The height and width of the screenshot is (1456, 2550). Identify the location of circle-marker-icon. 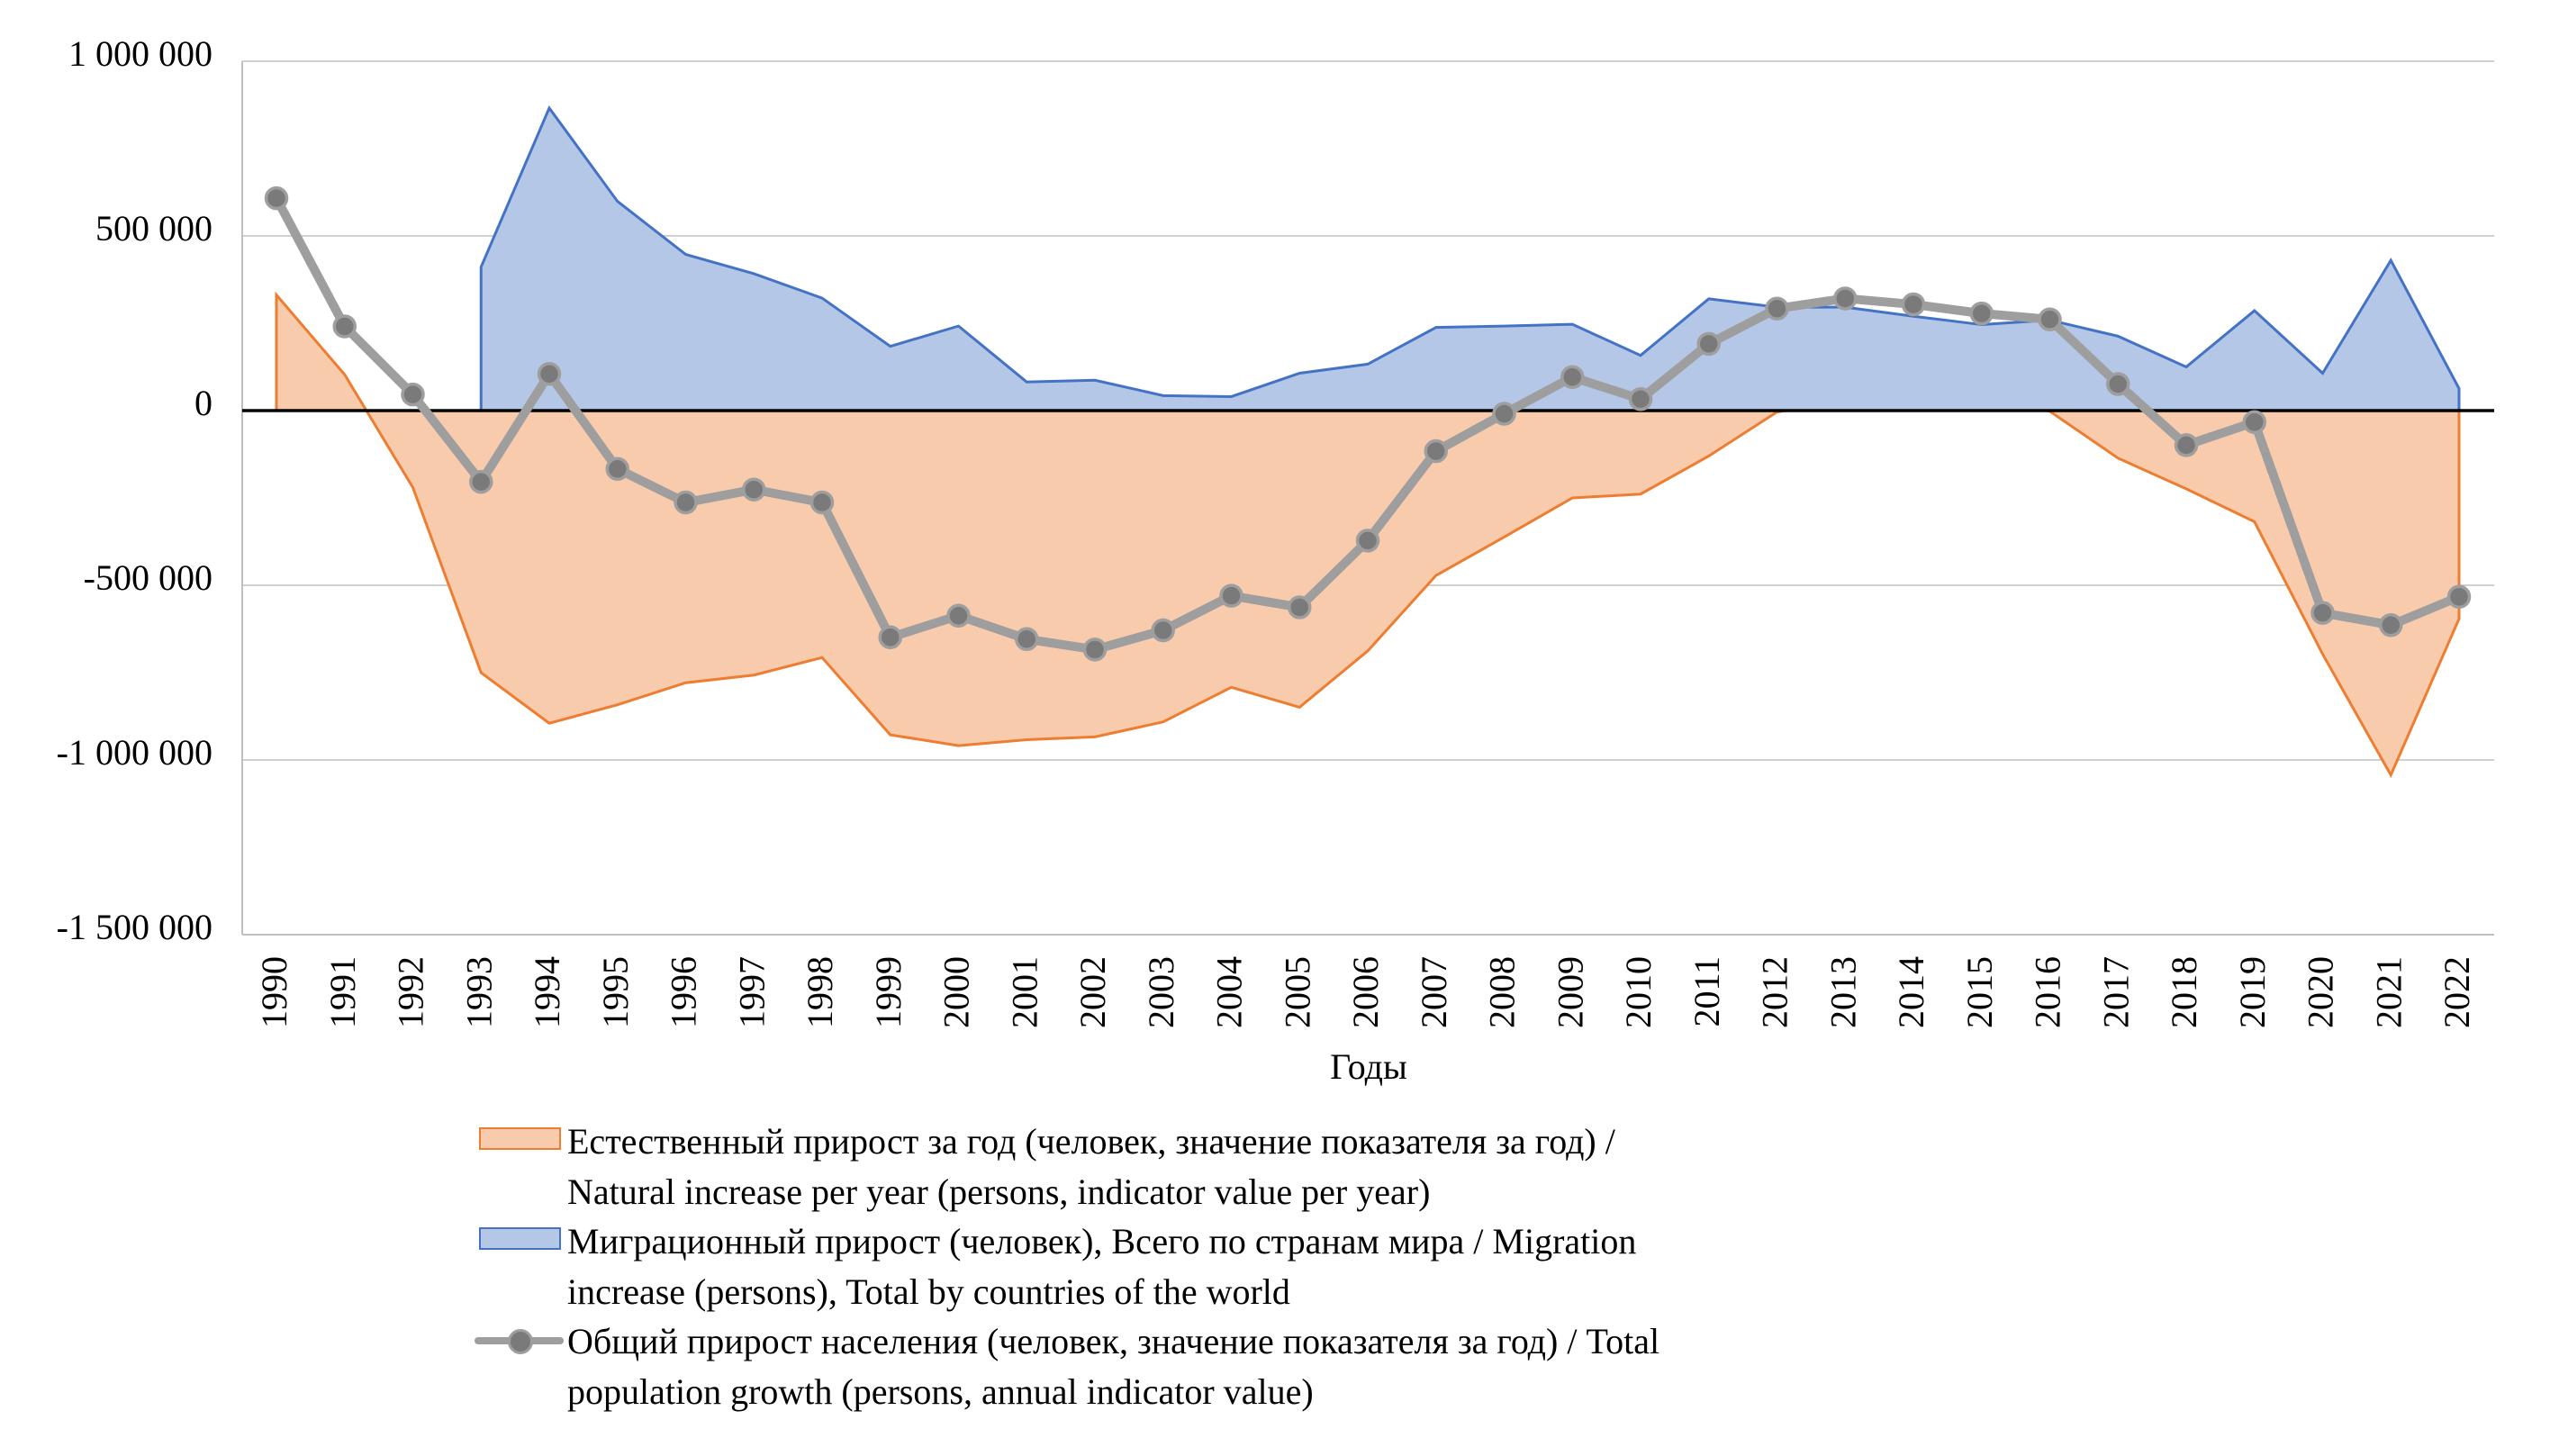
(521, 1342).